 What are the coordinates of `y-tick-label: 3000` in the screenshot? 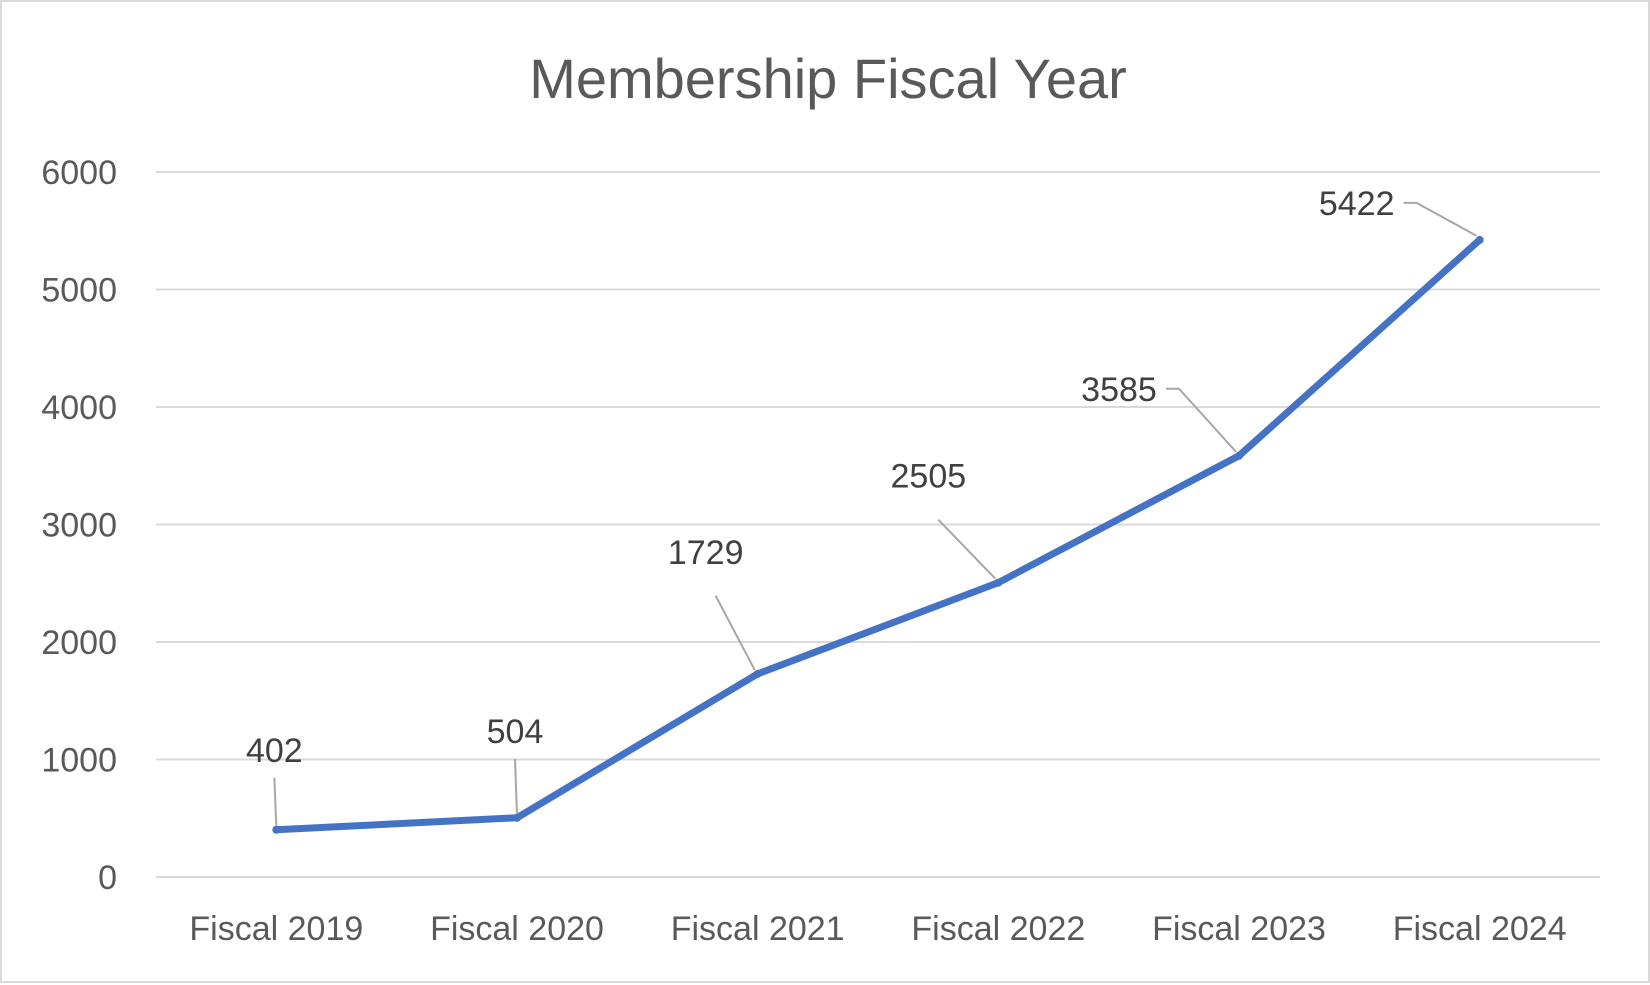 It's located at (79, 526).